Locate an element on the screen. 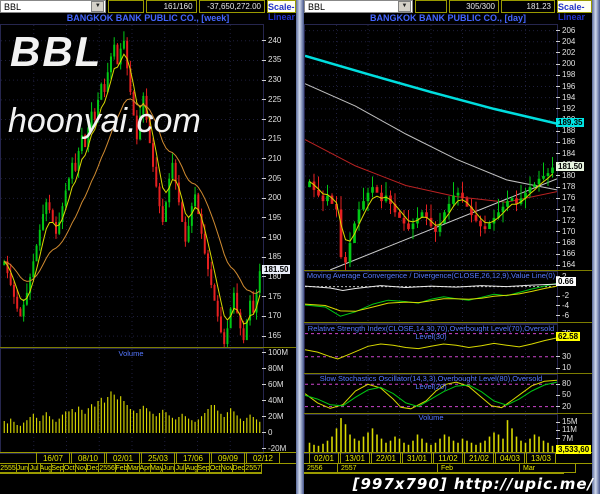  blank-field is located at coordinates (431, 6).